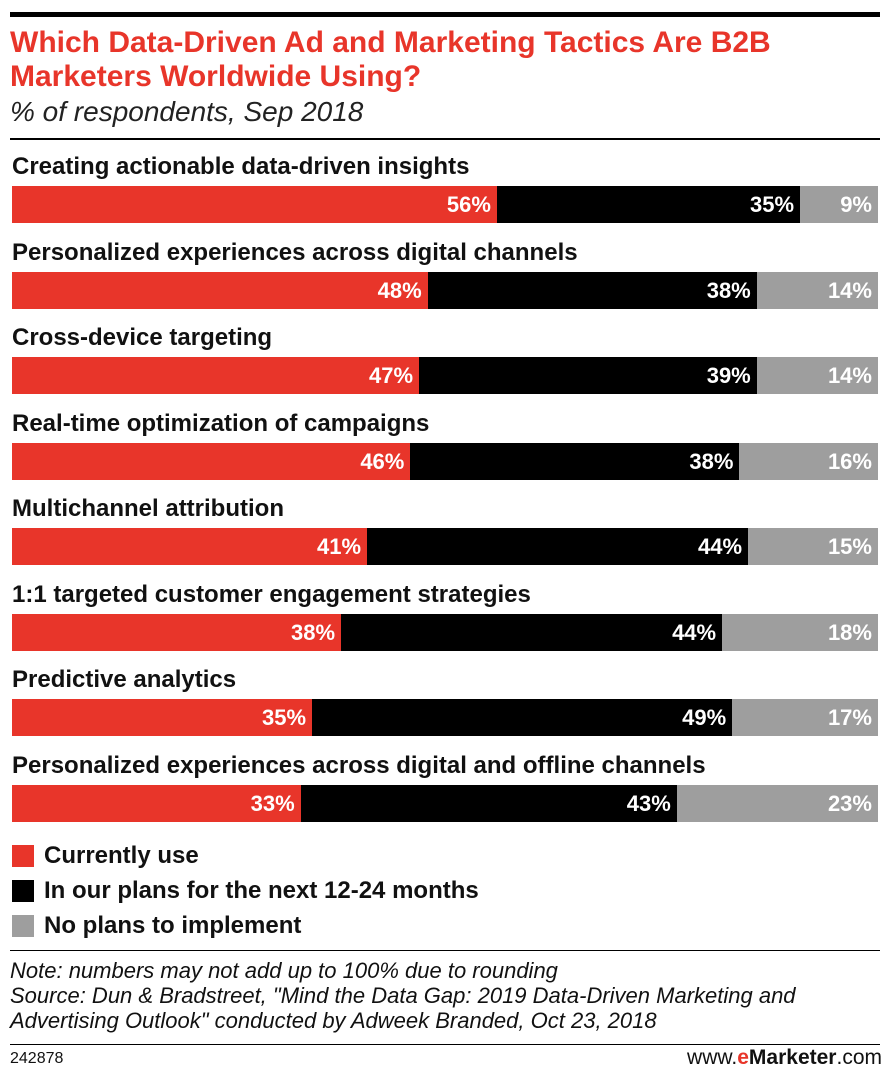 This screenshot has height=1088, width=894. I want to click on category-label: Predictive analytics, so click(124, 679).